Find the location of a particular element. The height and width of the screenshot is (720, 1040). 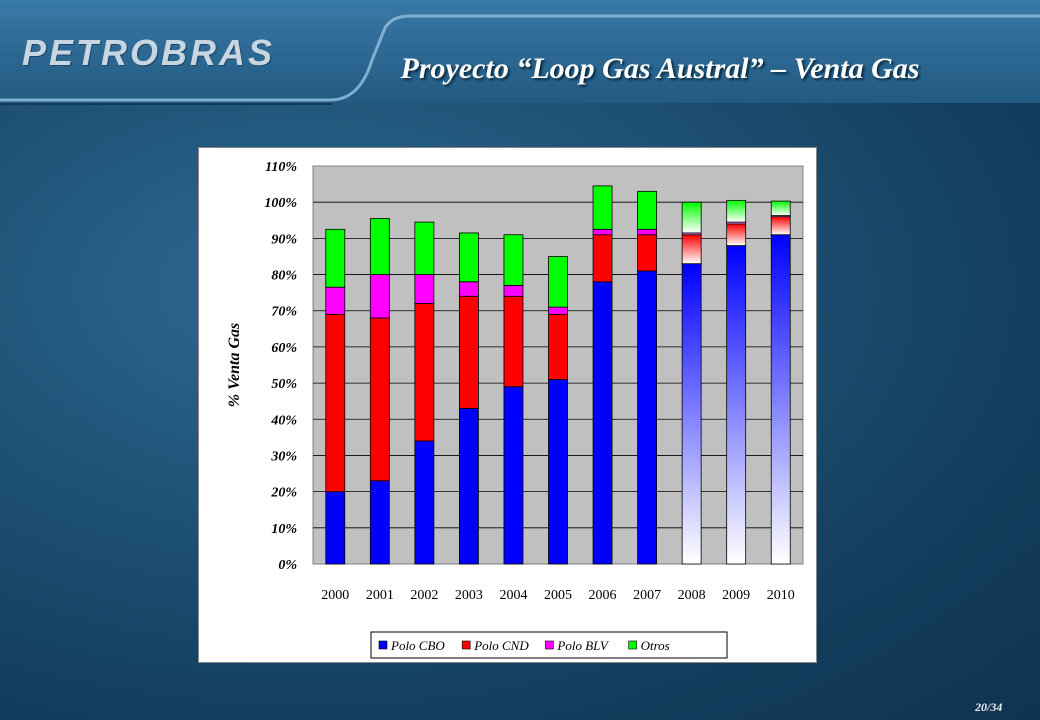

legend-swatch-cbo is located at coordinates (383, 645).